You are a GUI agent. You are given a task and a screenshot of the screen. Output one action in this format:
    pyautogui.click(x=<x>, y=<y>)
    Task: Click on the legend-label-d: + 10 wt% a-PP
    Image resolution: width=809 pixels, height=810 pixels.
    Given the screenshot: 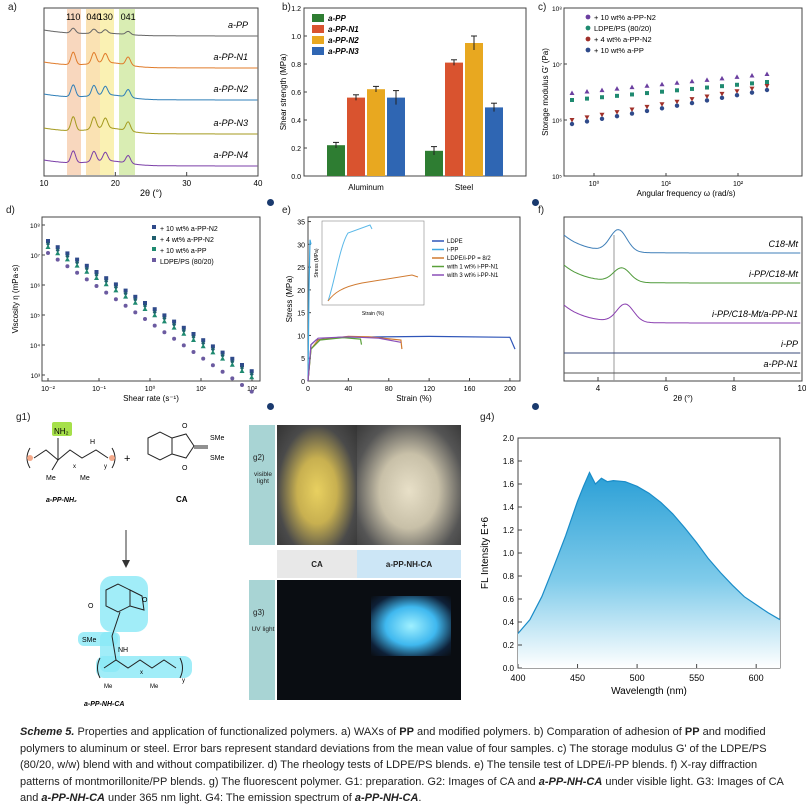 What is the action you would take?
    pyautogui.click(x=183, y=251)
    